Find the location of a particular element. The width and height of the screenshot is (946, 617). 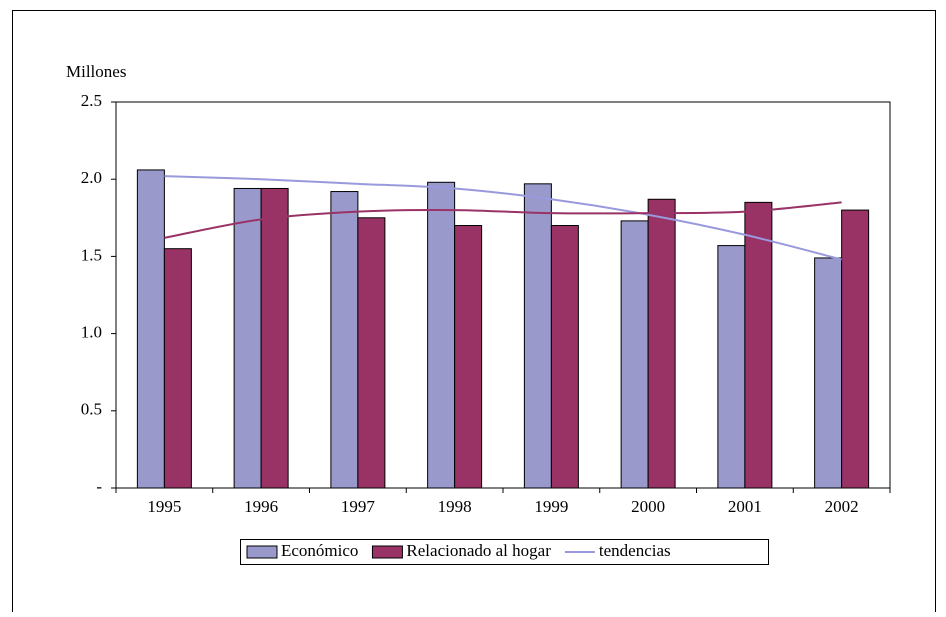

legend-label: Económico is located at coordinates (319, 550).